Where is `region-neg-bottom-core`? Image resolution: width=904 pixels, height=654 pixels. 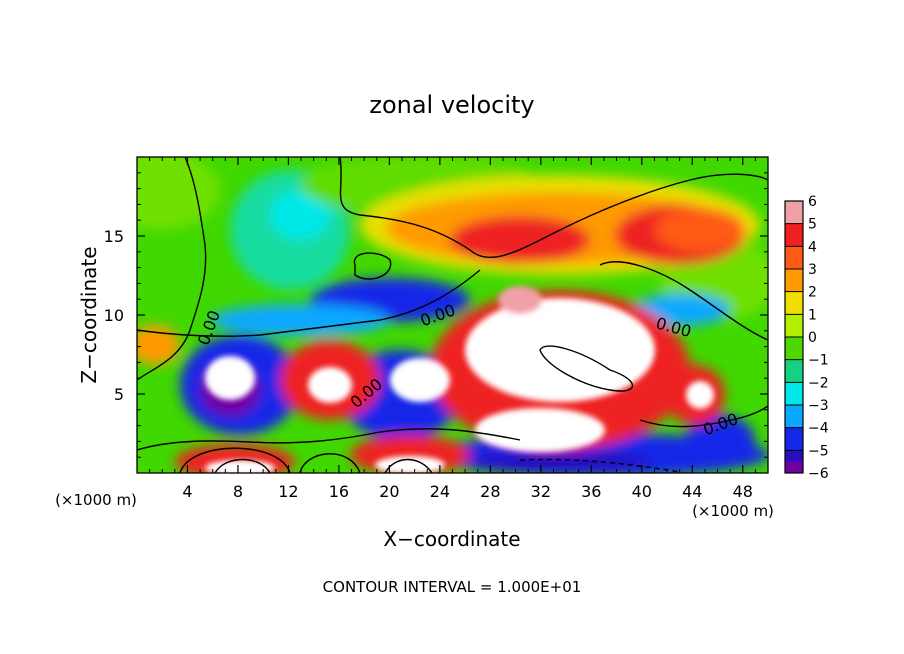 region-neg-bottom-core is located at coordinates (560, 462).